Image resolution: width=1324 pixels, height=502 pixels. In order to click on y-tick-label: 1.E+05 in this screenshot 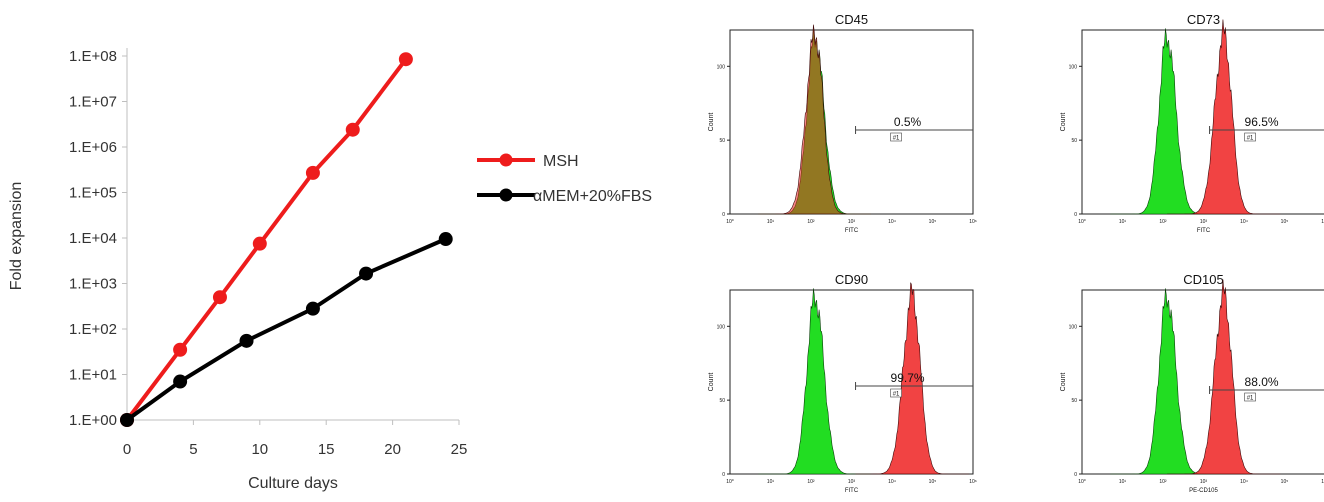, I will do `click(93, 193)`.